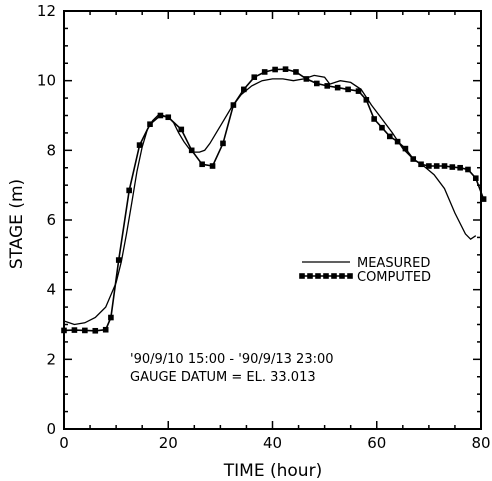  What do you see at coordinates (394, 277) in the screenshot?
I see `legend-label-computed: COMPUTED` at bounding box center [394, 277].